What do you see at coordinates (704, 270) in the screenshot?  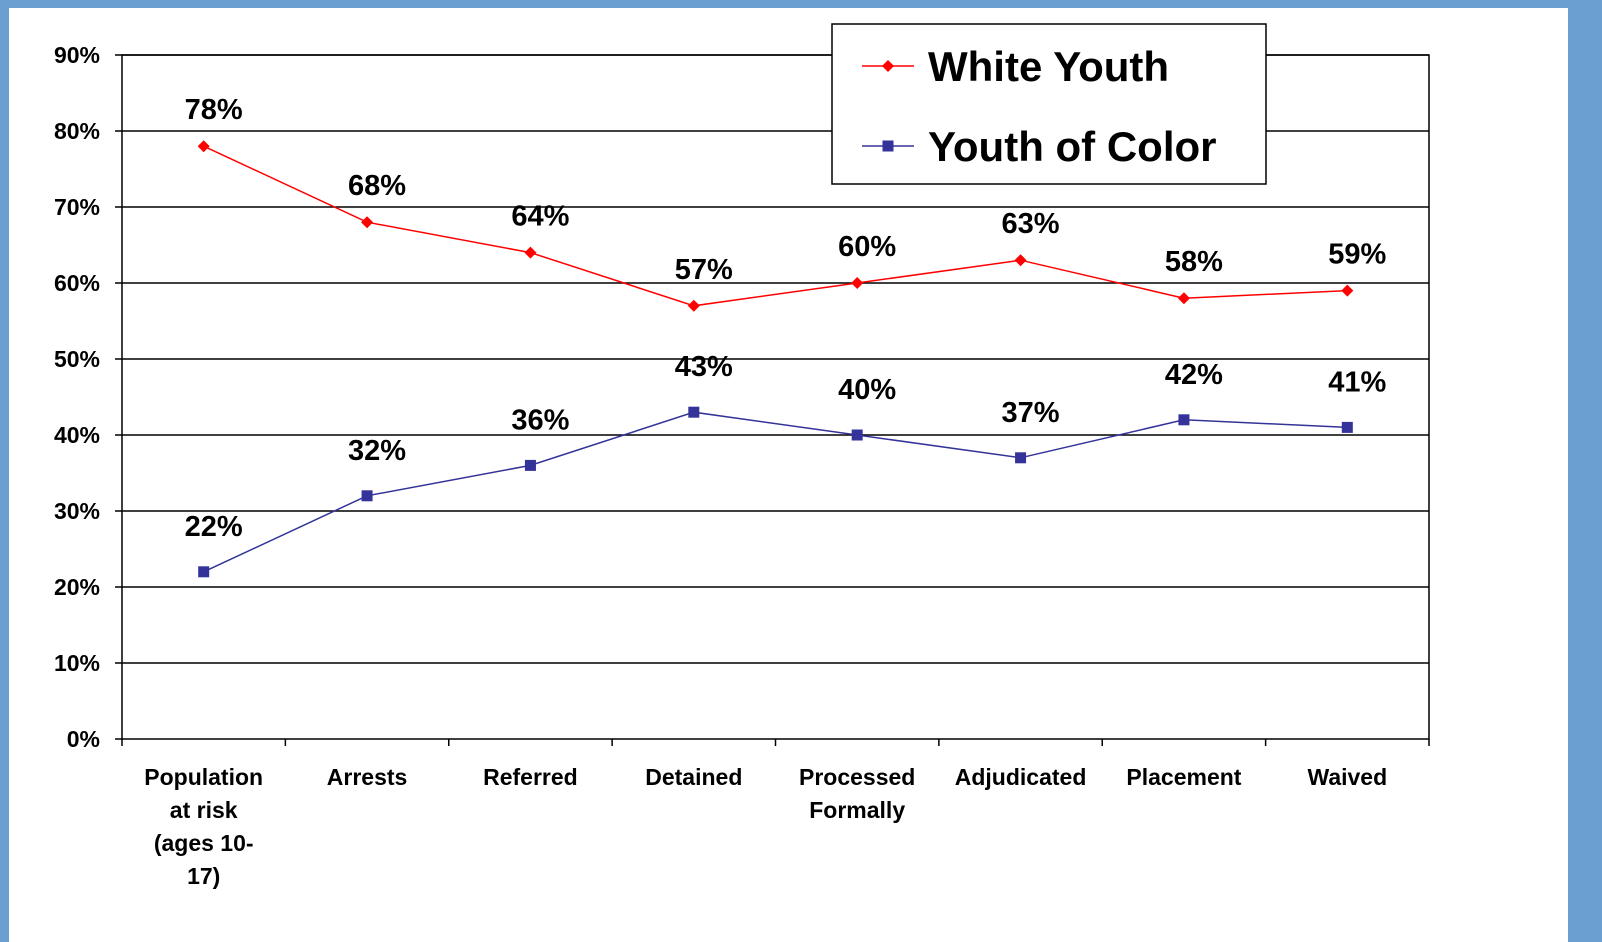 I see `data-label: 57%` at bounding box center [704, 270].